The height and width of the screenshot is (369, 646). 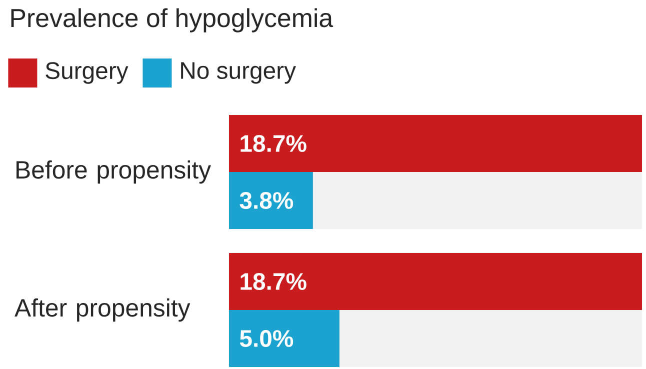 I want to click on y-tick-label: After propensity, so click(x=102, y=310).